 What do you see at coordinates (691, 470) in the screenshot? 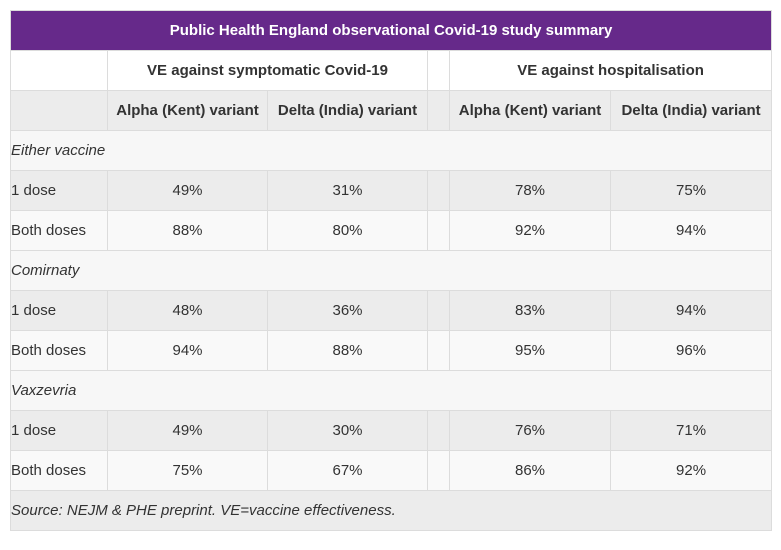
I see `cell-hosp-delta: 92%` at bounding box center [691, 470].